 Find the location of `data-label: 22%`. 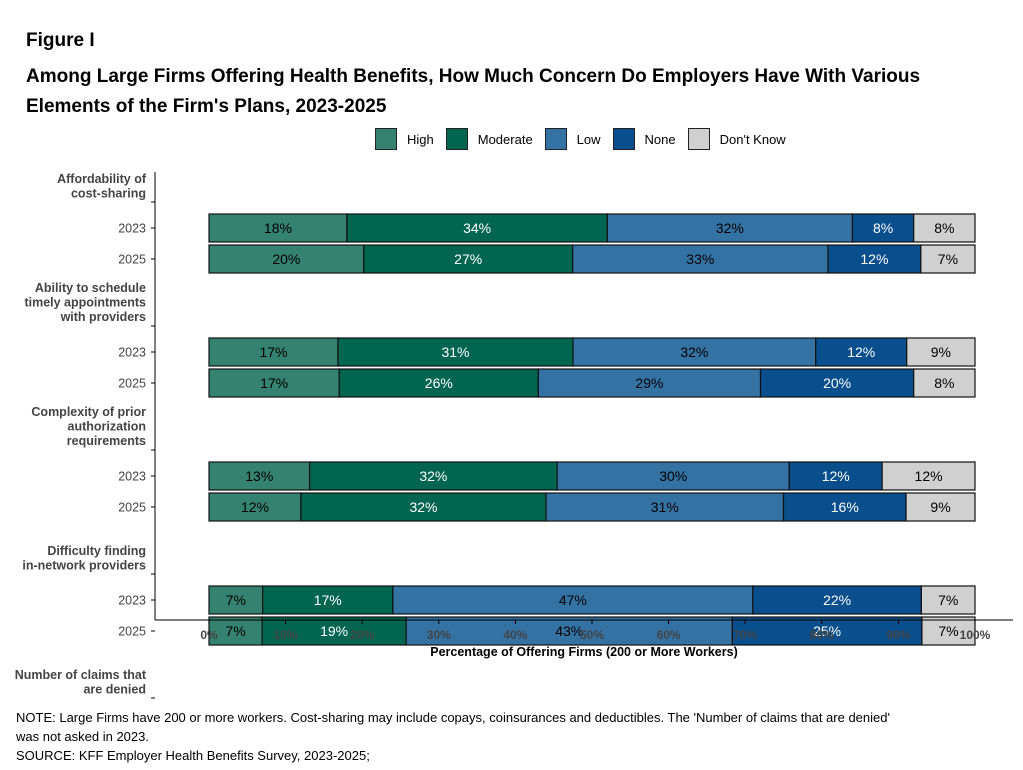

data-label: 22% is located at coordinates (837, 600).